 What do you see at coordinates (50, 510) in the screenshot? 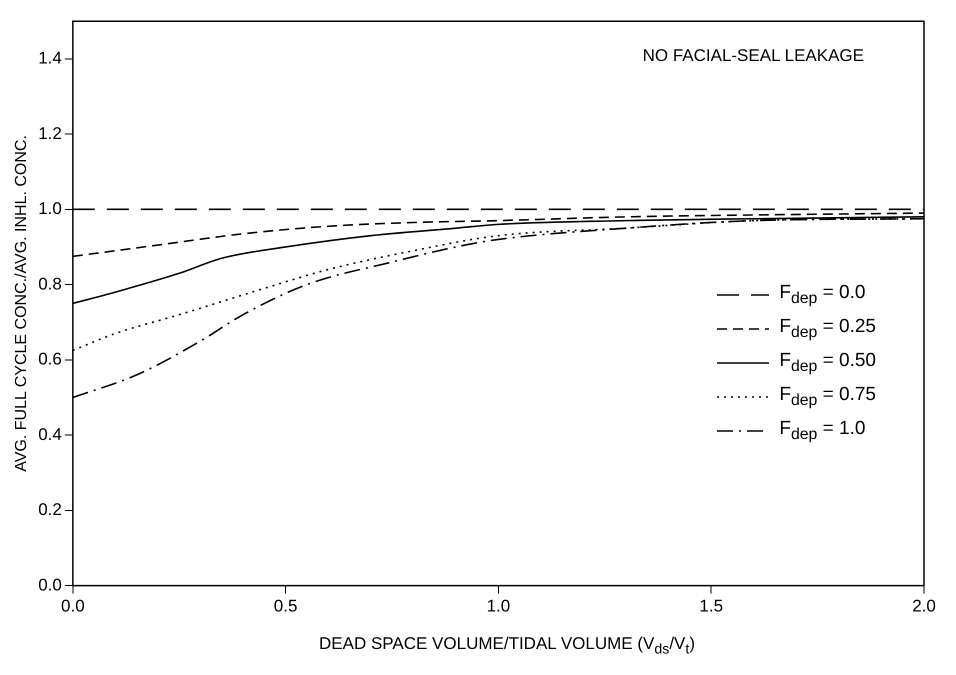
I see `y-tick-label: 0.2` at bounding box center [50, 510].